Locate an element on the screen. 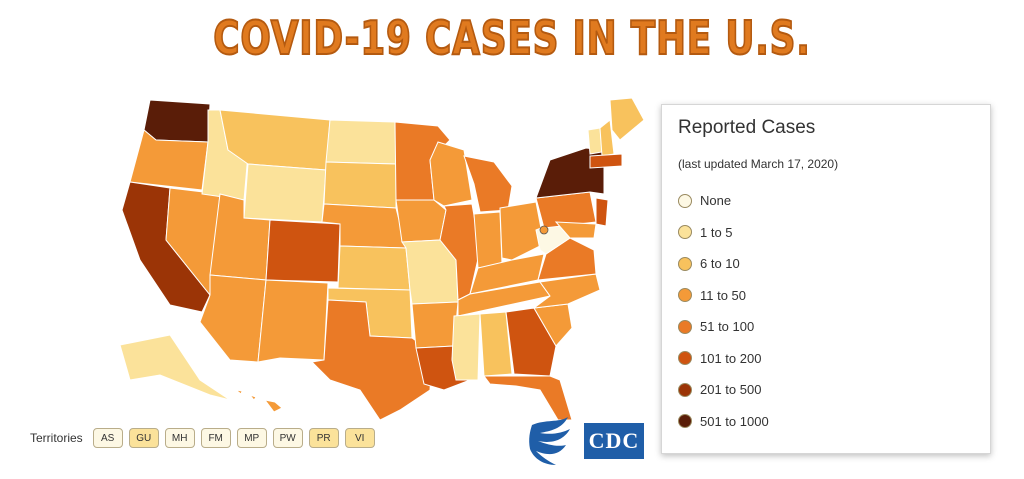  legend-item: 51 to 100 is located at coordinates (826, 327).